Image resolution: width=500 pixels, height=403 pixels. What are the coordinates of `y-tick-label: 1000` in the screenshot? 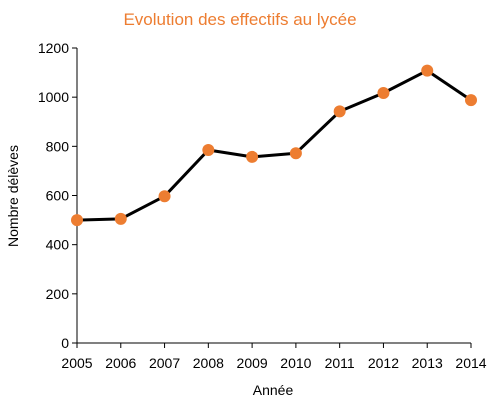 It's located at (53, 97).